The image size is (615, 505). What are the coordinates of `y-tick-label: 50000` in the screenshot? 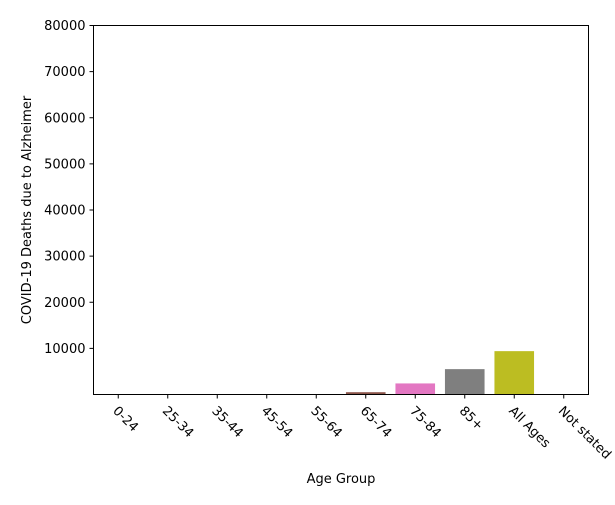 It's located at (64, 164).